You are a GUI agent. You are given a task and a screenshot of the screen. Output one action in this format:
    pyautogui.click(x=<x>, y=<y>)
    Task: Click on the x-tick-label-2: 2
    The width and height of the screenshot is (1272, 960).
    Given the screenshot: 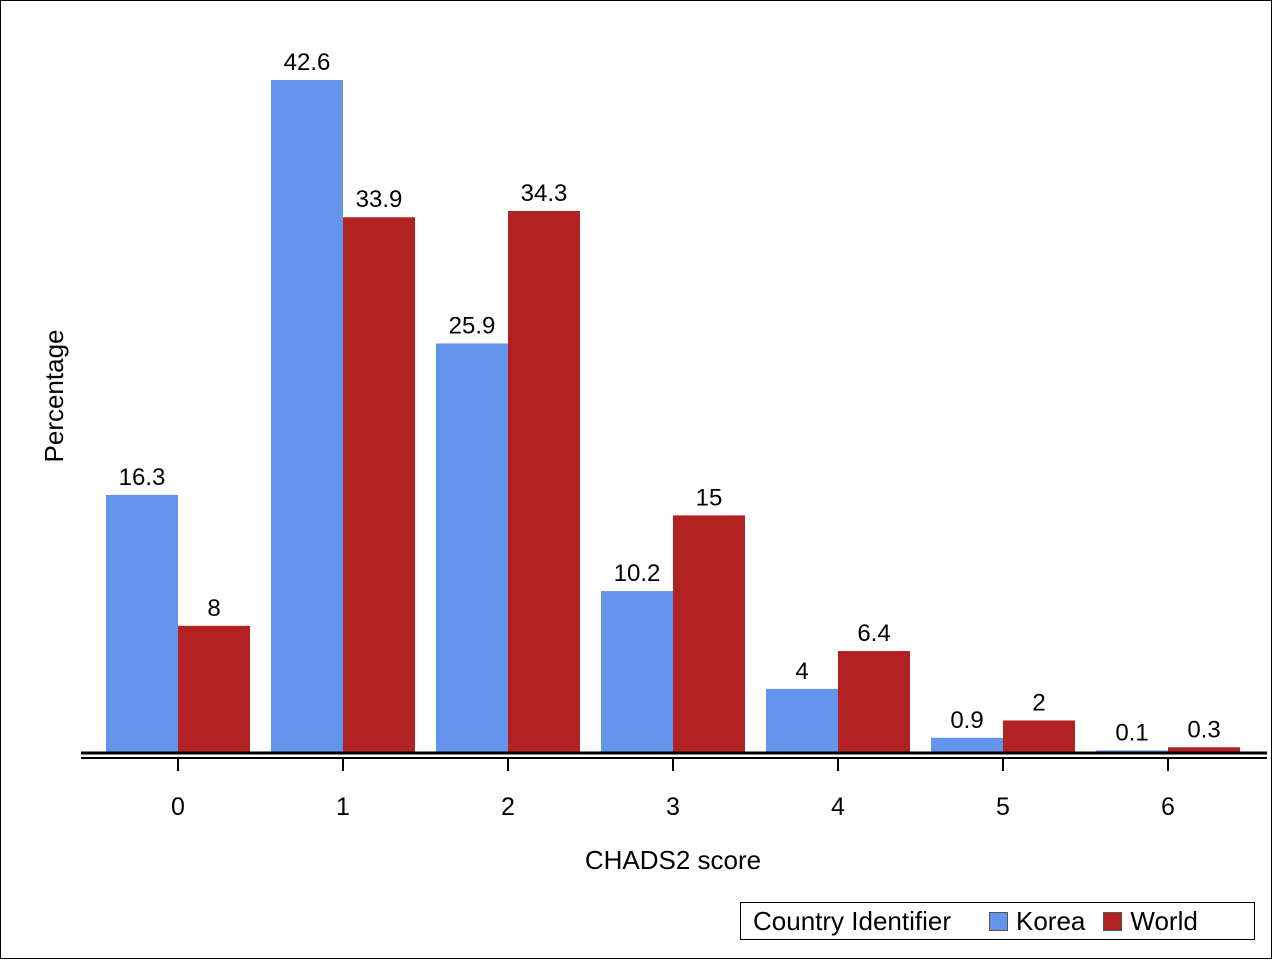 What is the action you would take?
    pyautogui.click(x=508, y=807)
    